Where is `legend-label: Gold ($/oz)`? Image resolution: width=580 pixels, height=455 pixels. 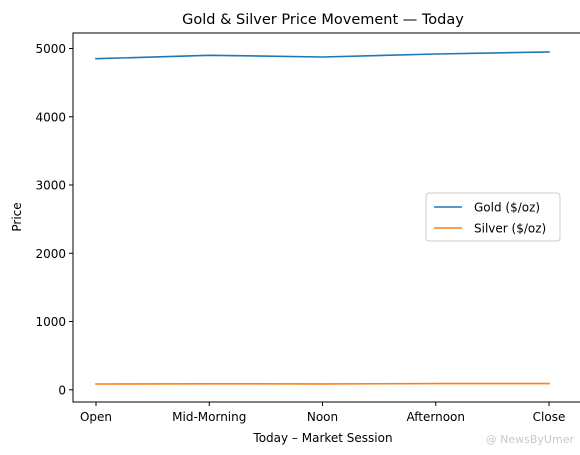 legend-label: Gold ($/oz) is located at coordinates (507, 208).